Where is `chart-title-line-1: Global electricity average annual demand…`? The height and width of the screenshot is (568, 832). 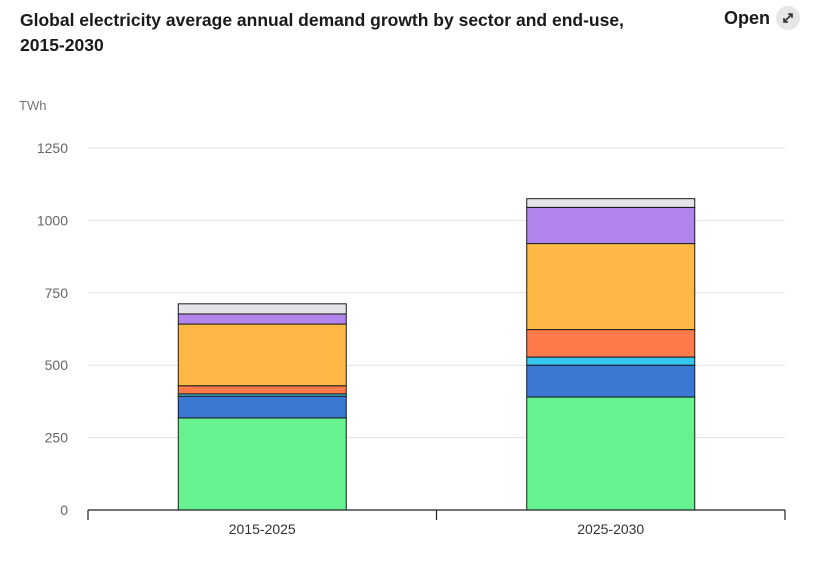
chart-title-line-1: Global electricity average annual demand… is located at coordinates (322, 20).